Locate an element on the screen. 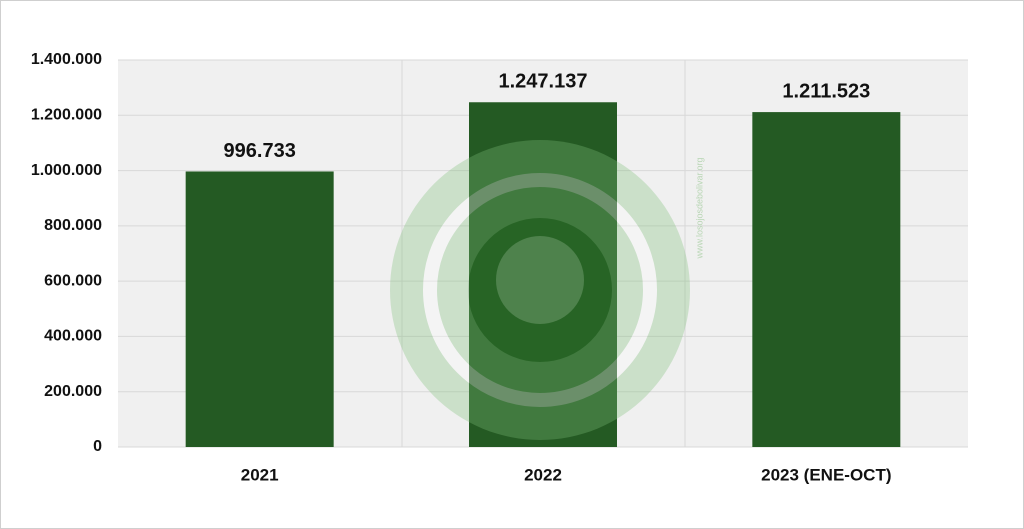  y-tick-label: 200.000 is located at coordinates (73, 391).